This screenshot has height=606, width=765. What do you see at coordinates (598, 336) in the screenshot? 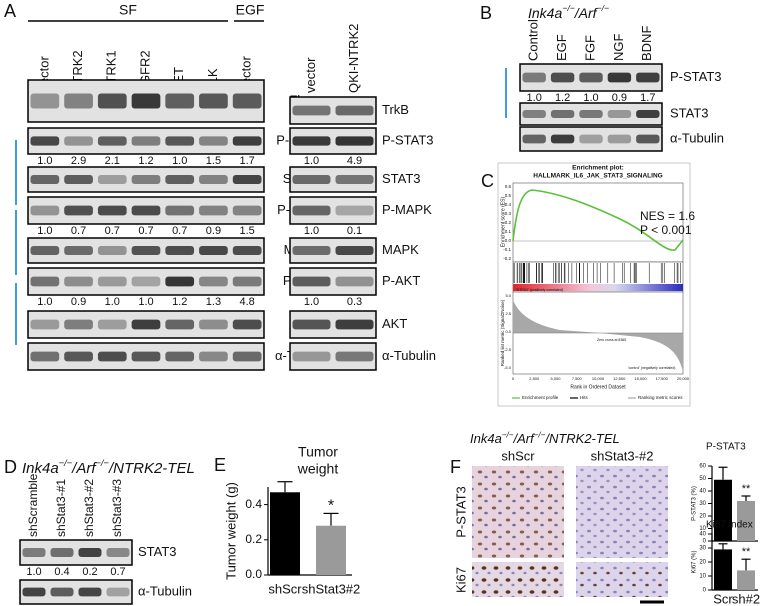
I see `metric-area` at bounding box center [598, 336].